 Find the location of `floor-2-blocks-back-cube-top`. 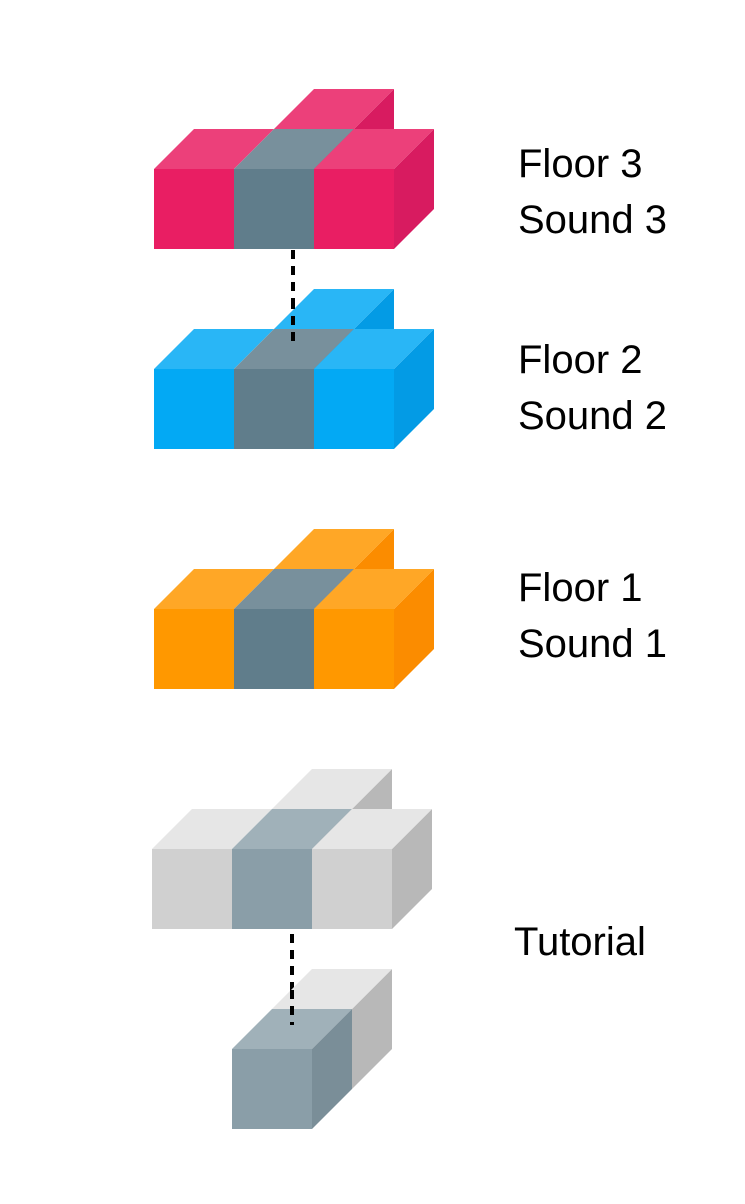

floor-2-blocks-back-cube-top is located at coordinates (334, 309).